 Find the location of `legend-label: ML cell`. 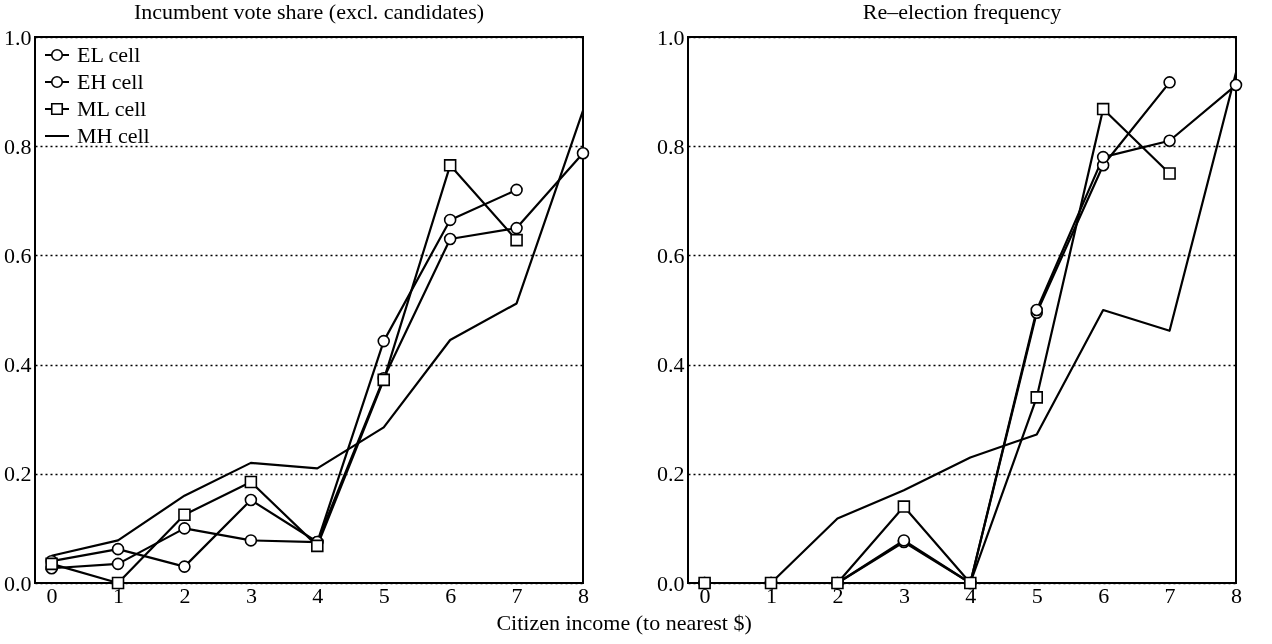

legend-label: ML cell is located at coordinates (112, 108).